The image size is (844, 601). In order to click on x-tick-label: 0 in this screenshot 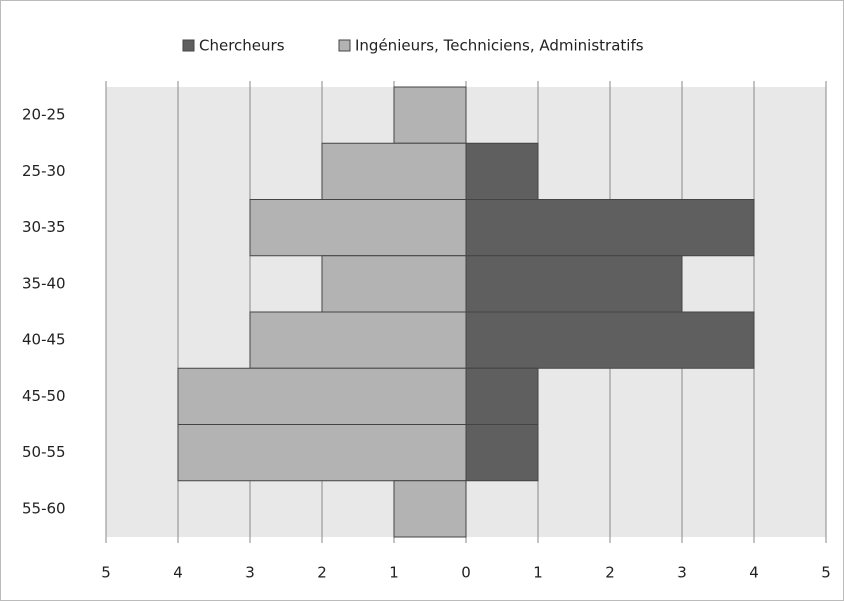, I will do `click(466, 573)`.